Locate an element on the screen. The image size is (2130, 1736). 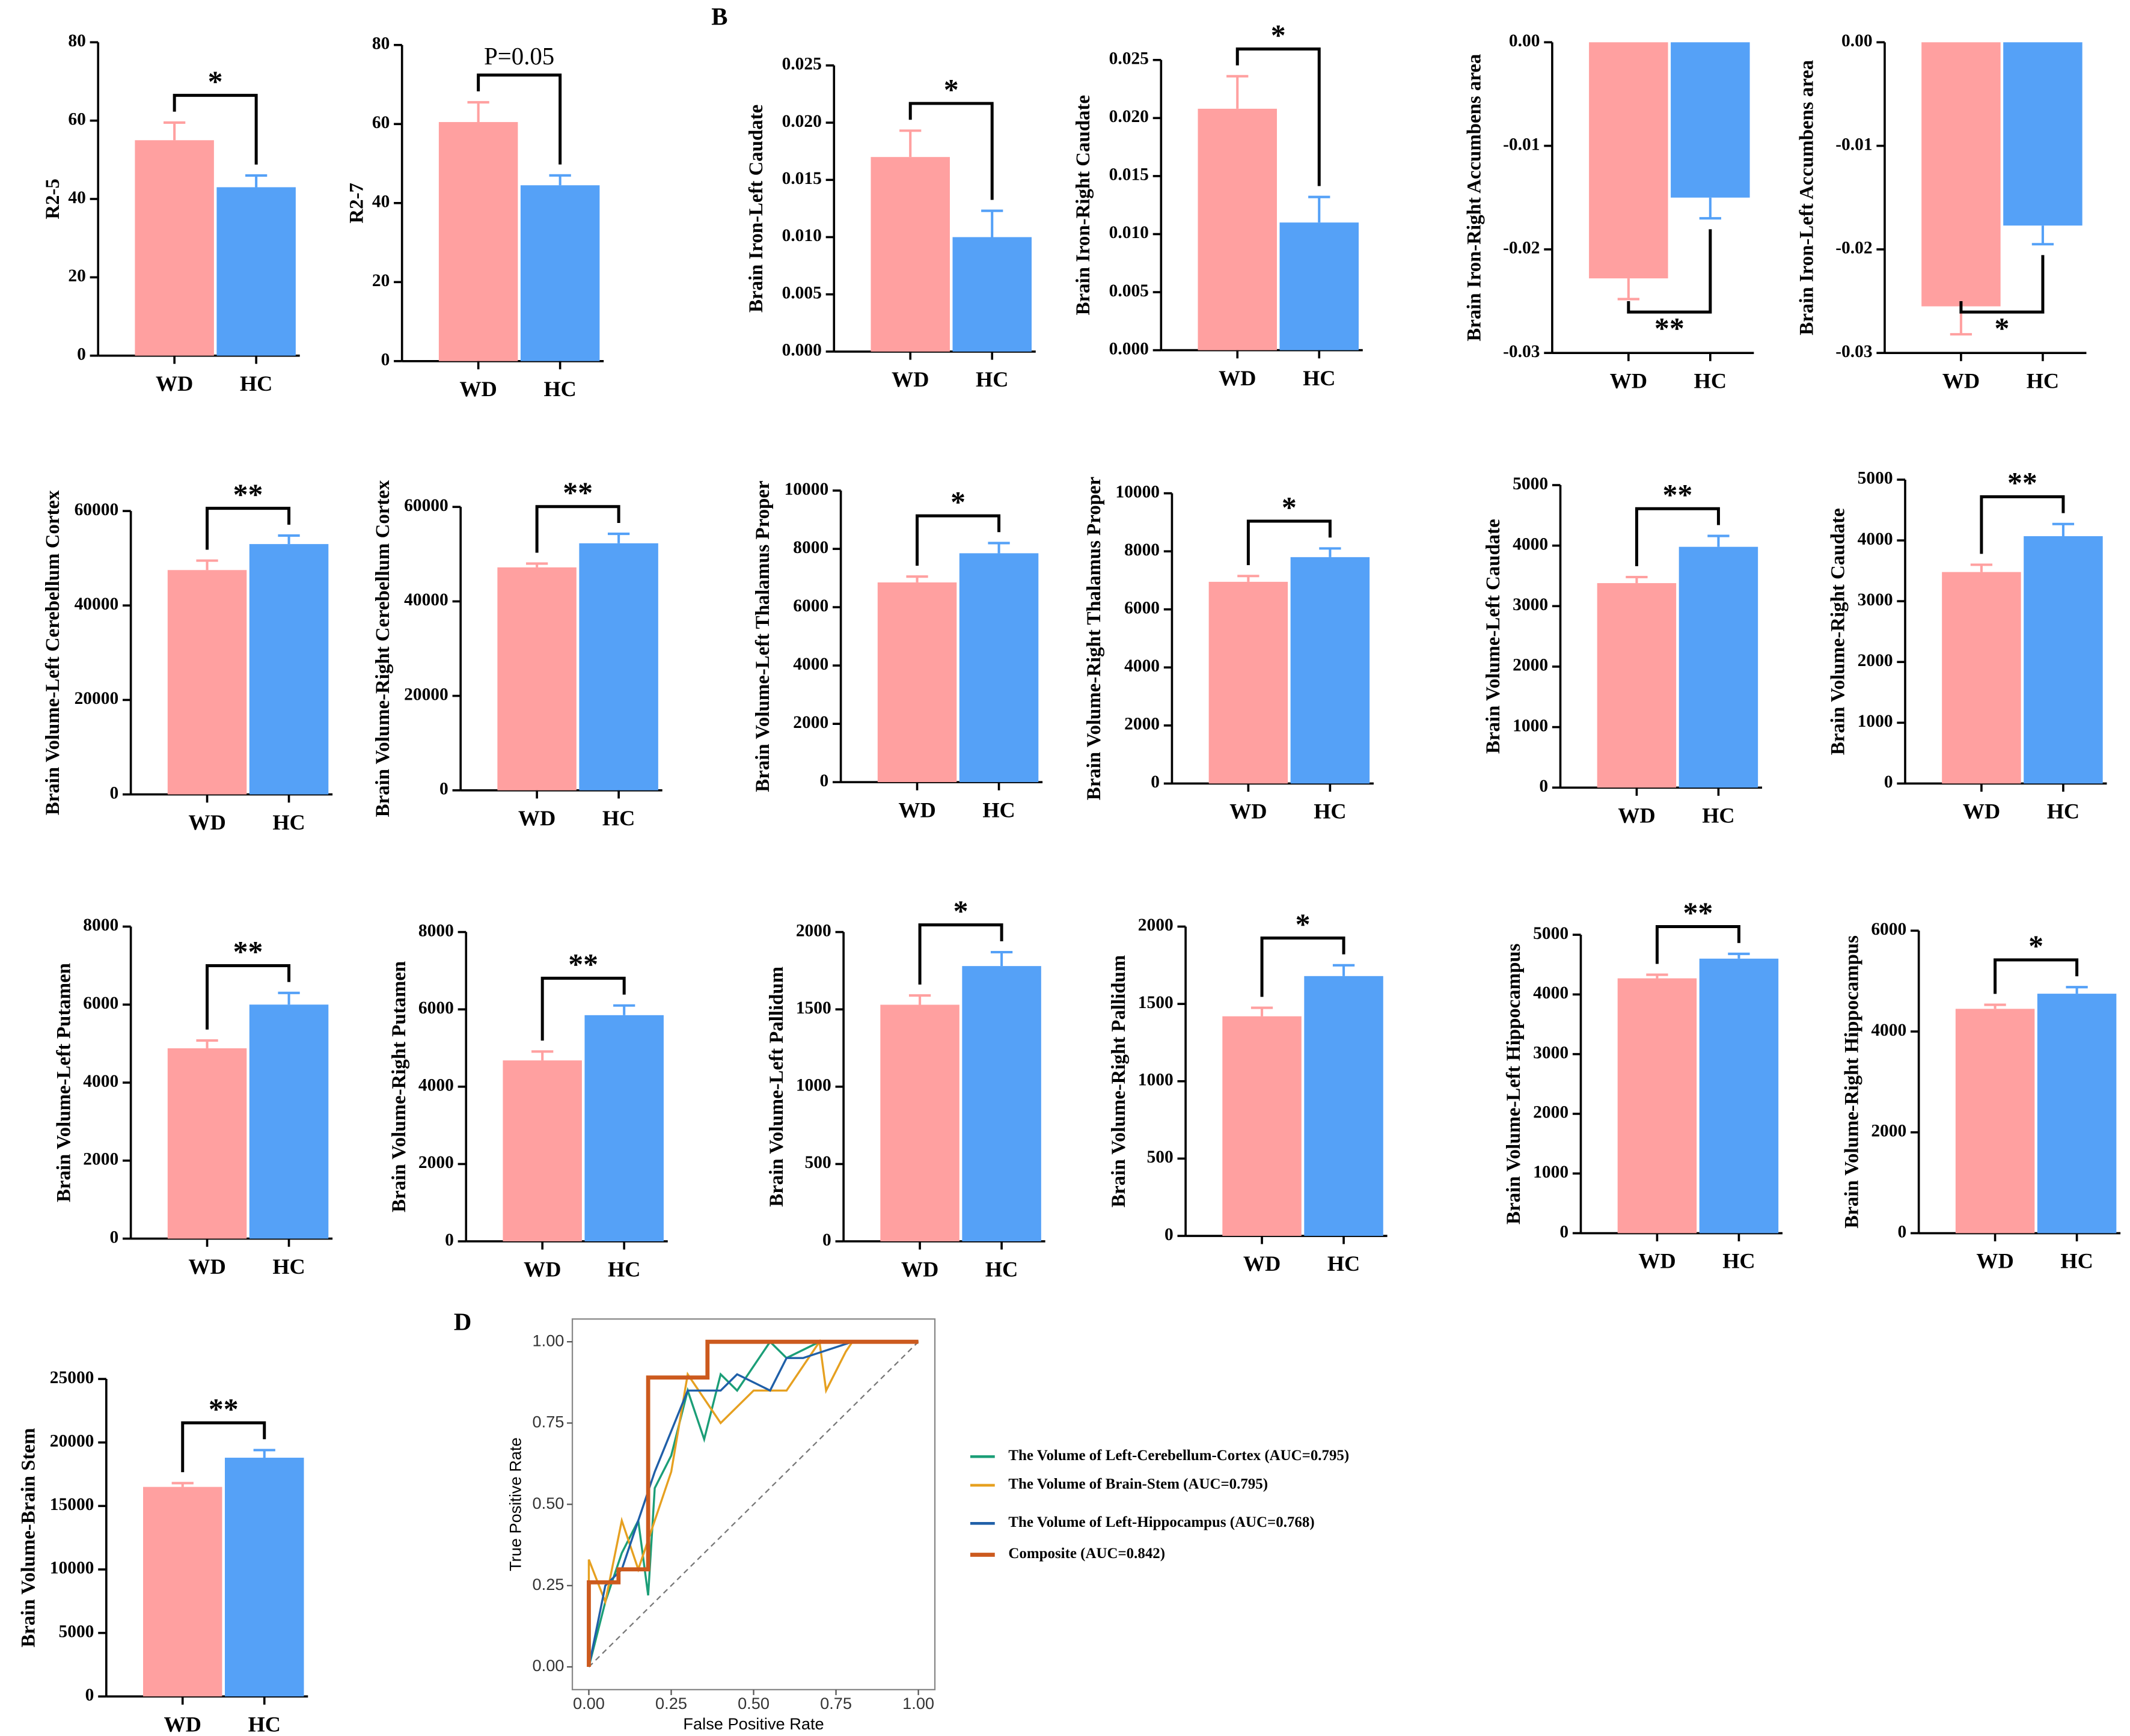
y-tick-label: 0.25 is located at coordinates (549, 1584).